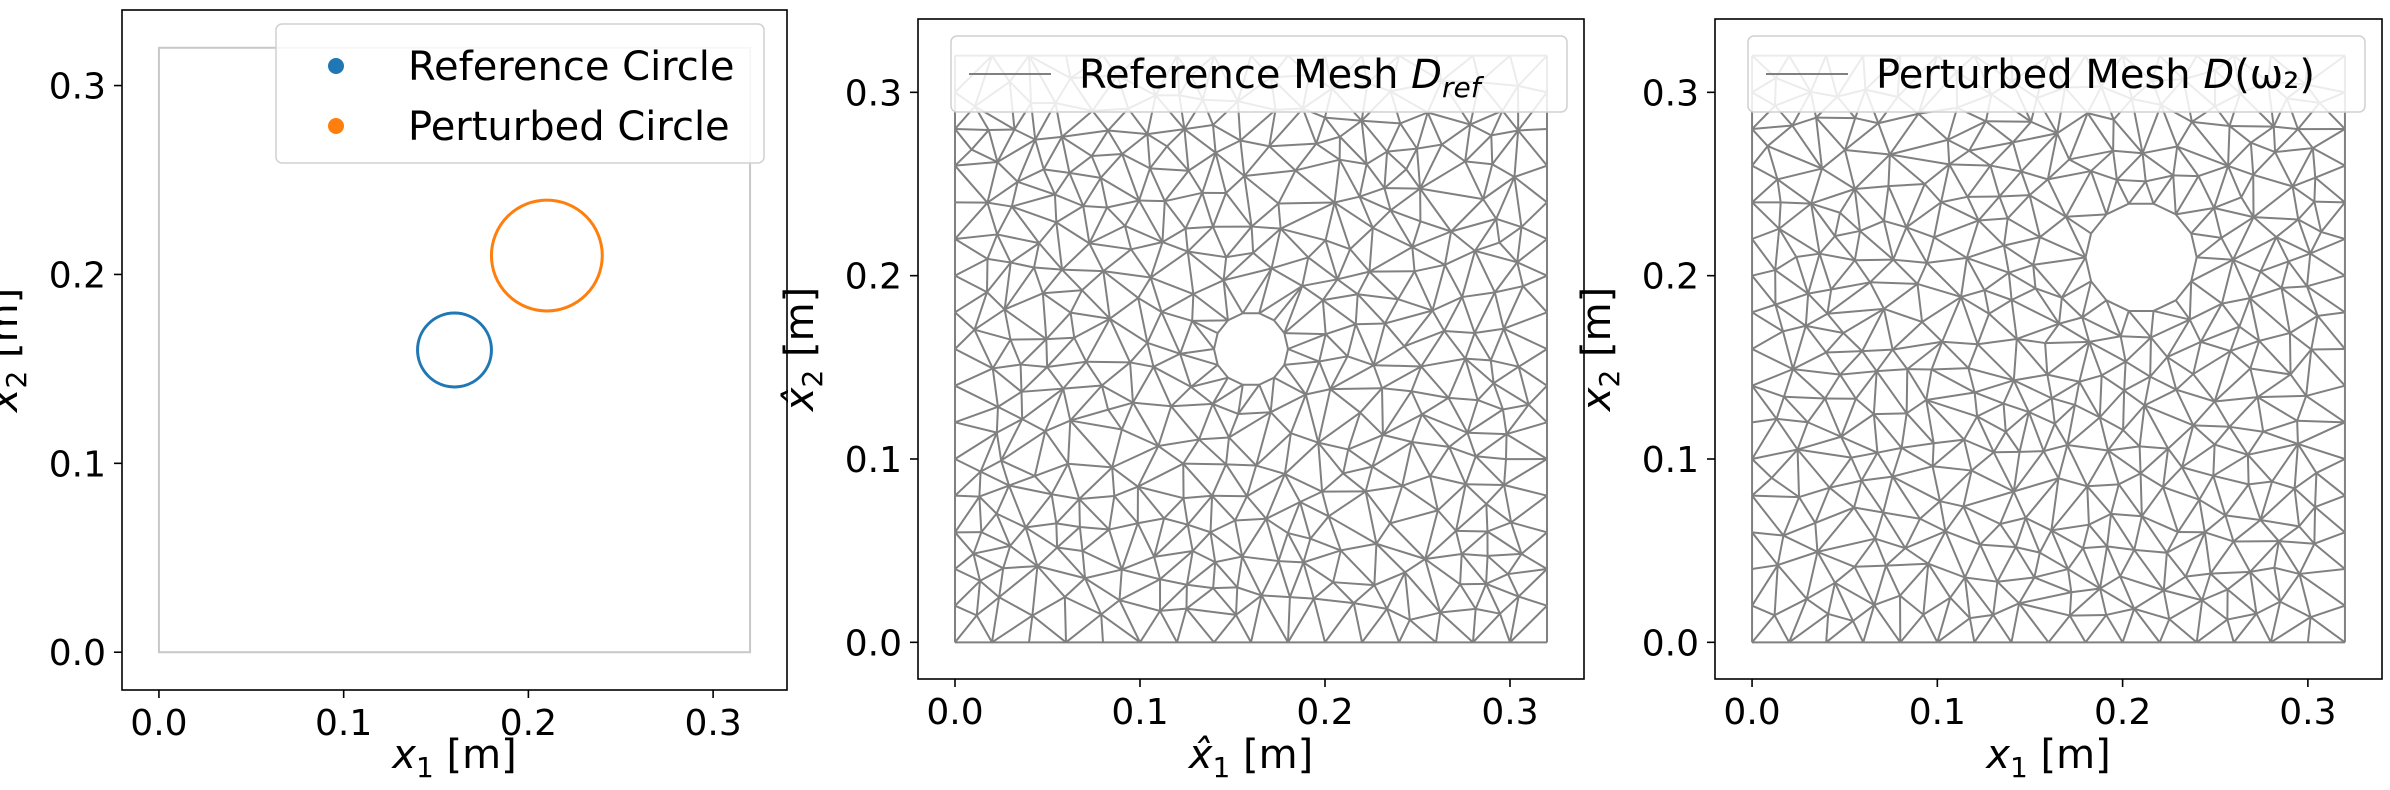 The height and width of the screenshot is (790, 2390). I want to click on x-axis-label-rest: [m], so click(475, 755).